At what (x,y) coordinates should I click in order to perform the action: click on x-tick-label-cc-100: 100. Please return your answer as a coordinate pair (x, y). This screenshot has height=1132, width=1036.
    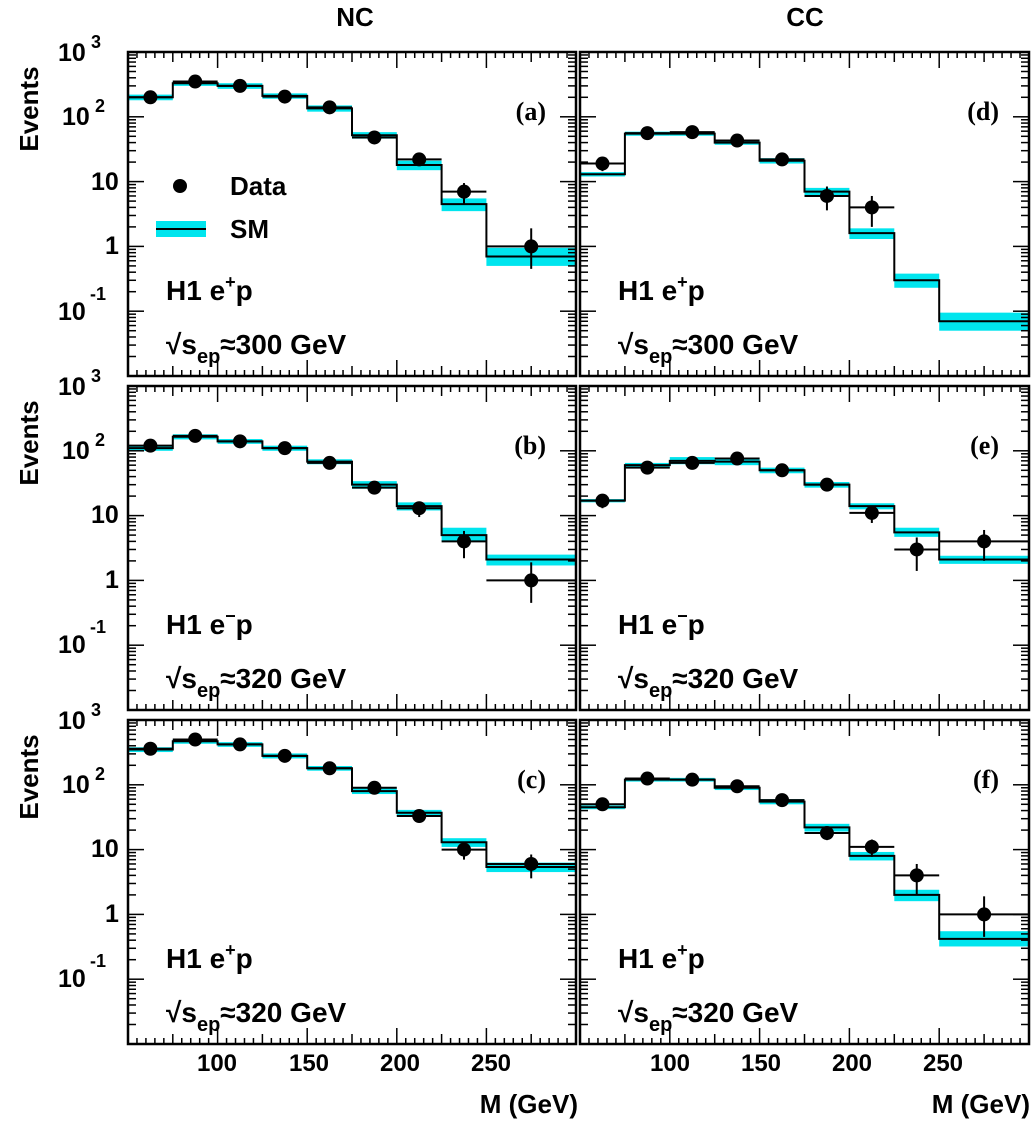
    Looking at the image, I should click on (670, 1063).